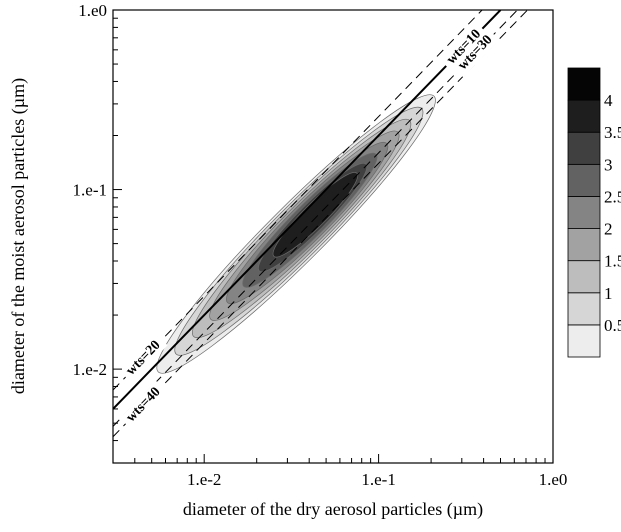  Describe the element at coordinates (90, 190) in the screenshot. I see `y-tick-label: 1.e-1` at that location.